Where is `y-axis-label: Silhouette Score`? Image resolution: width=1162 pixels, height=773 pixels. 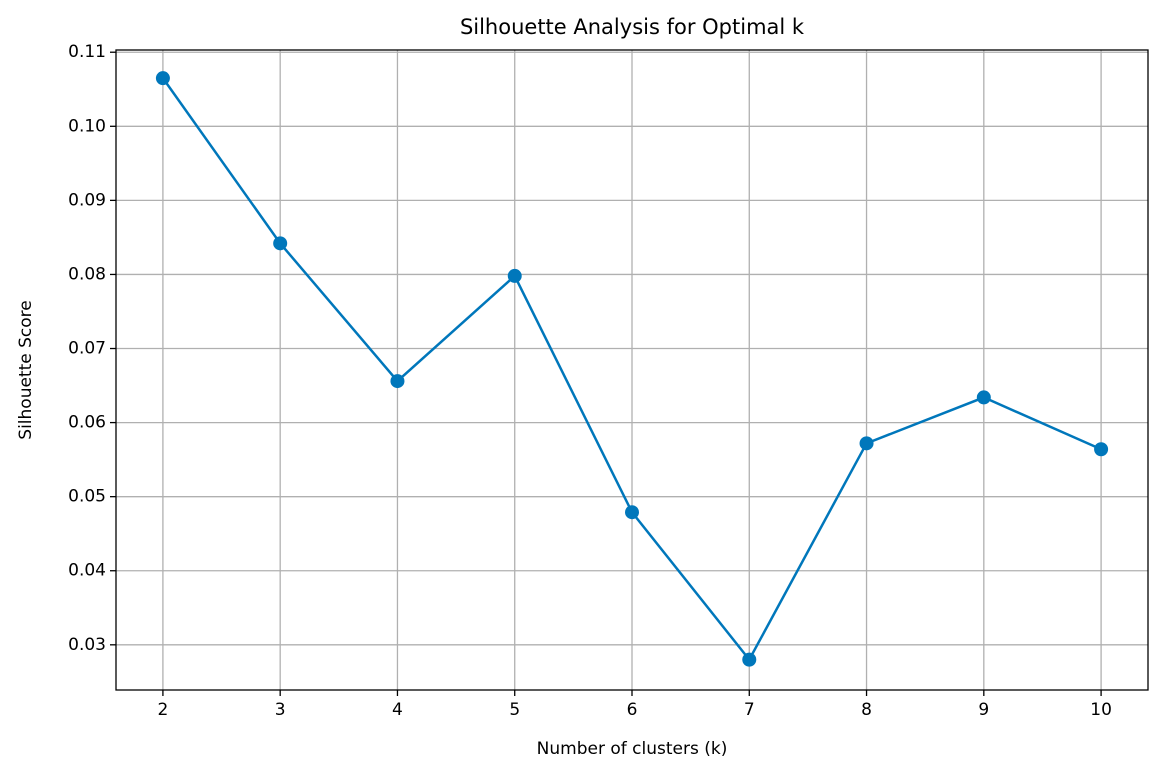 y-axis-label: Silhouette Score is located at coordinates (26, 369).